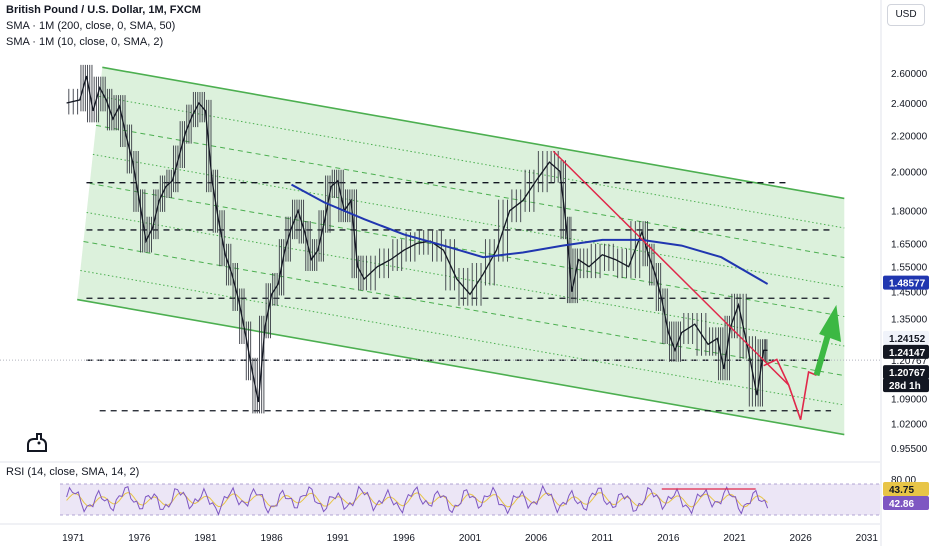 The image size is (932, 550). I want to click on price-label: 28d 1h, so click(905, 386).